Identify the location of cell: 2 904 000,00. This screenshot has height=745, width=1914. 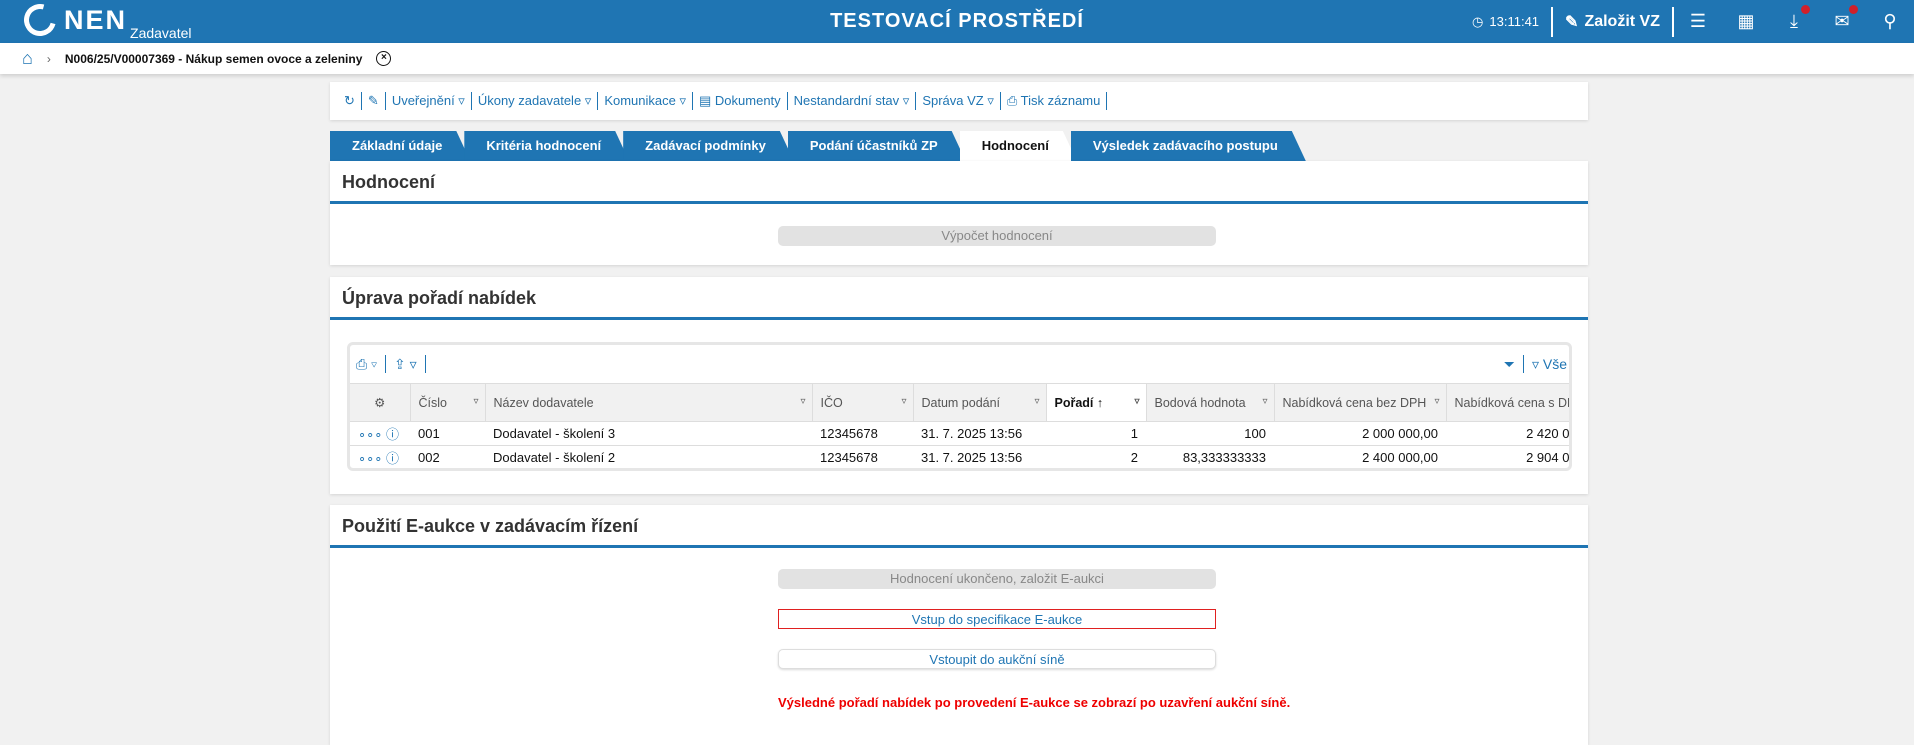
(1507, 456).